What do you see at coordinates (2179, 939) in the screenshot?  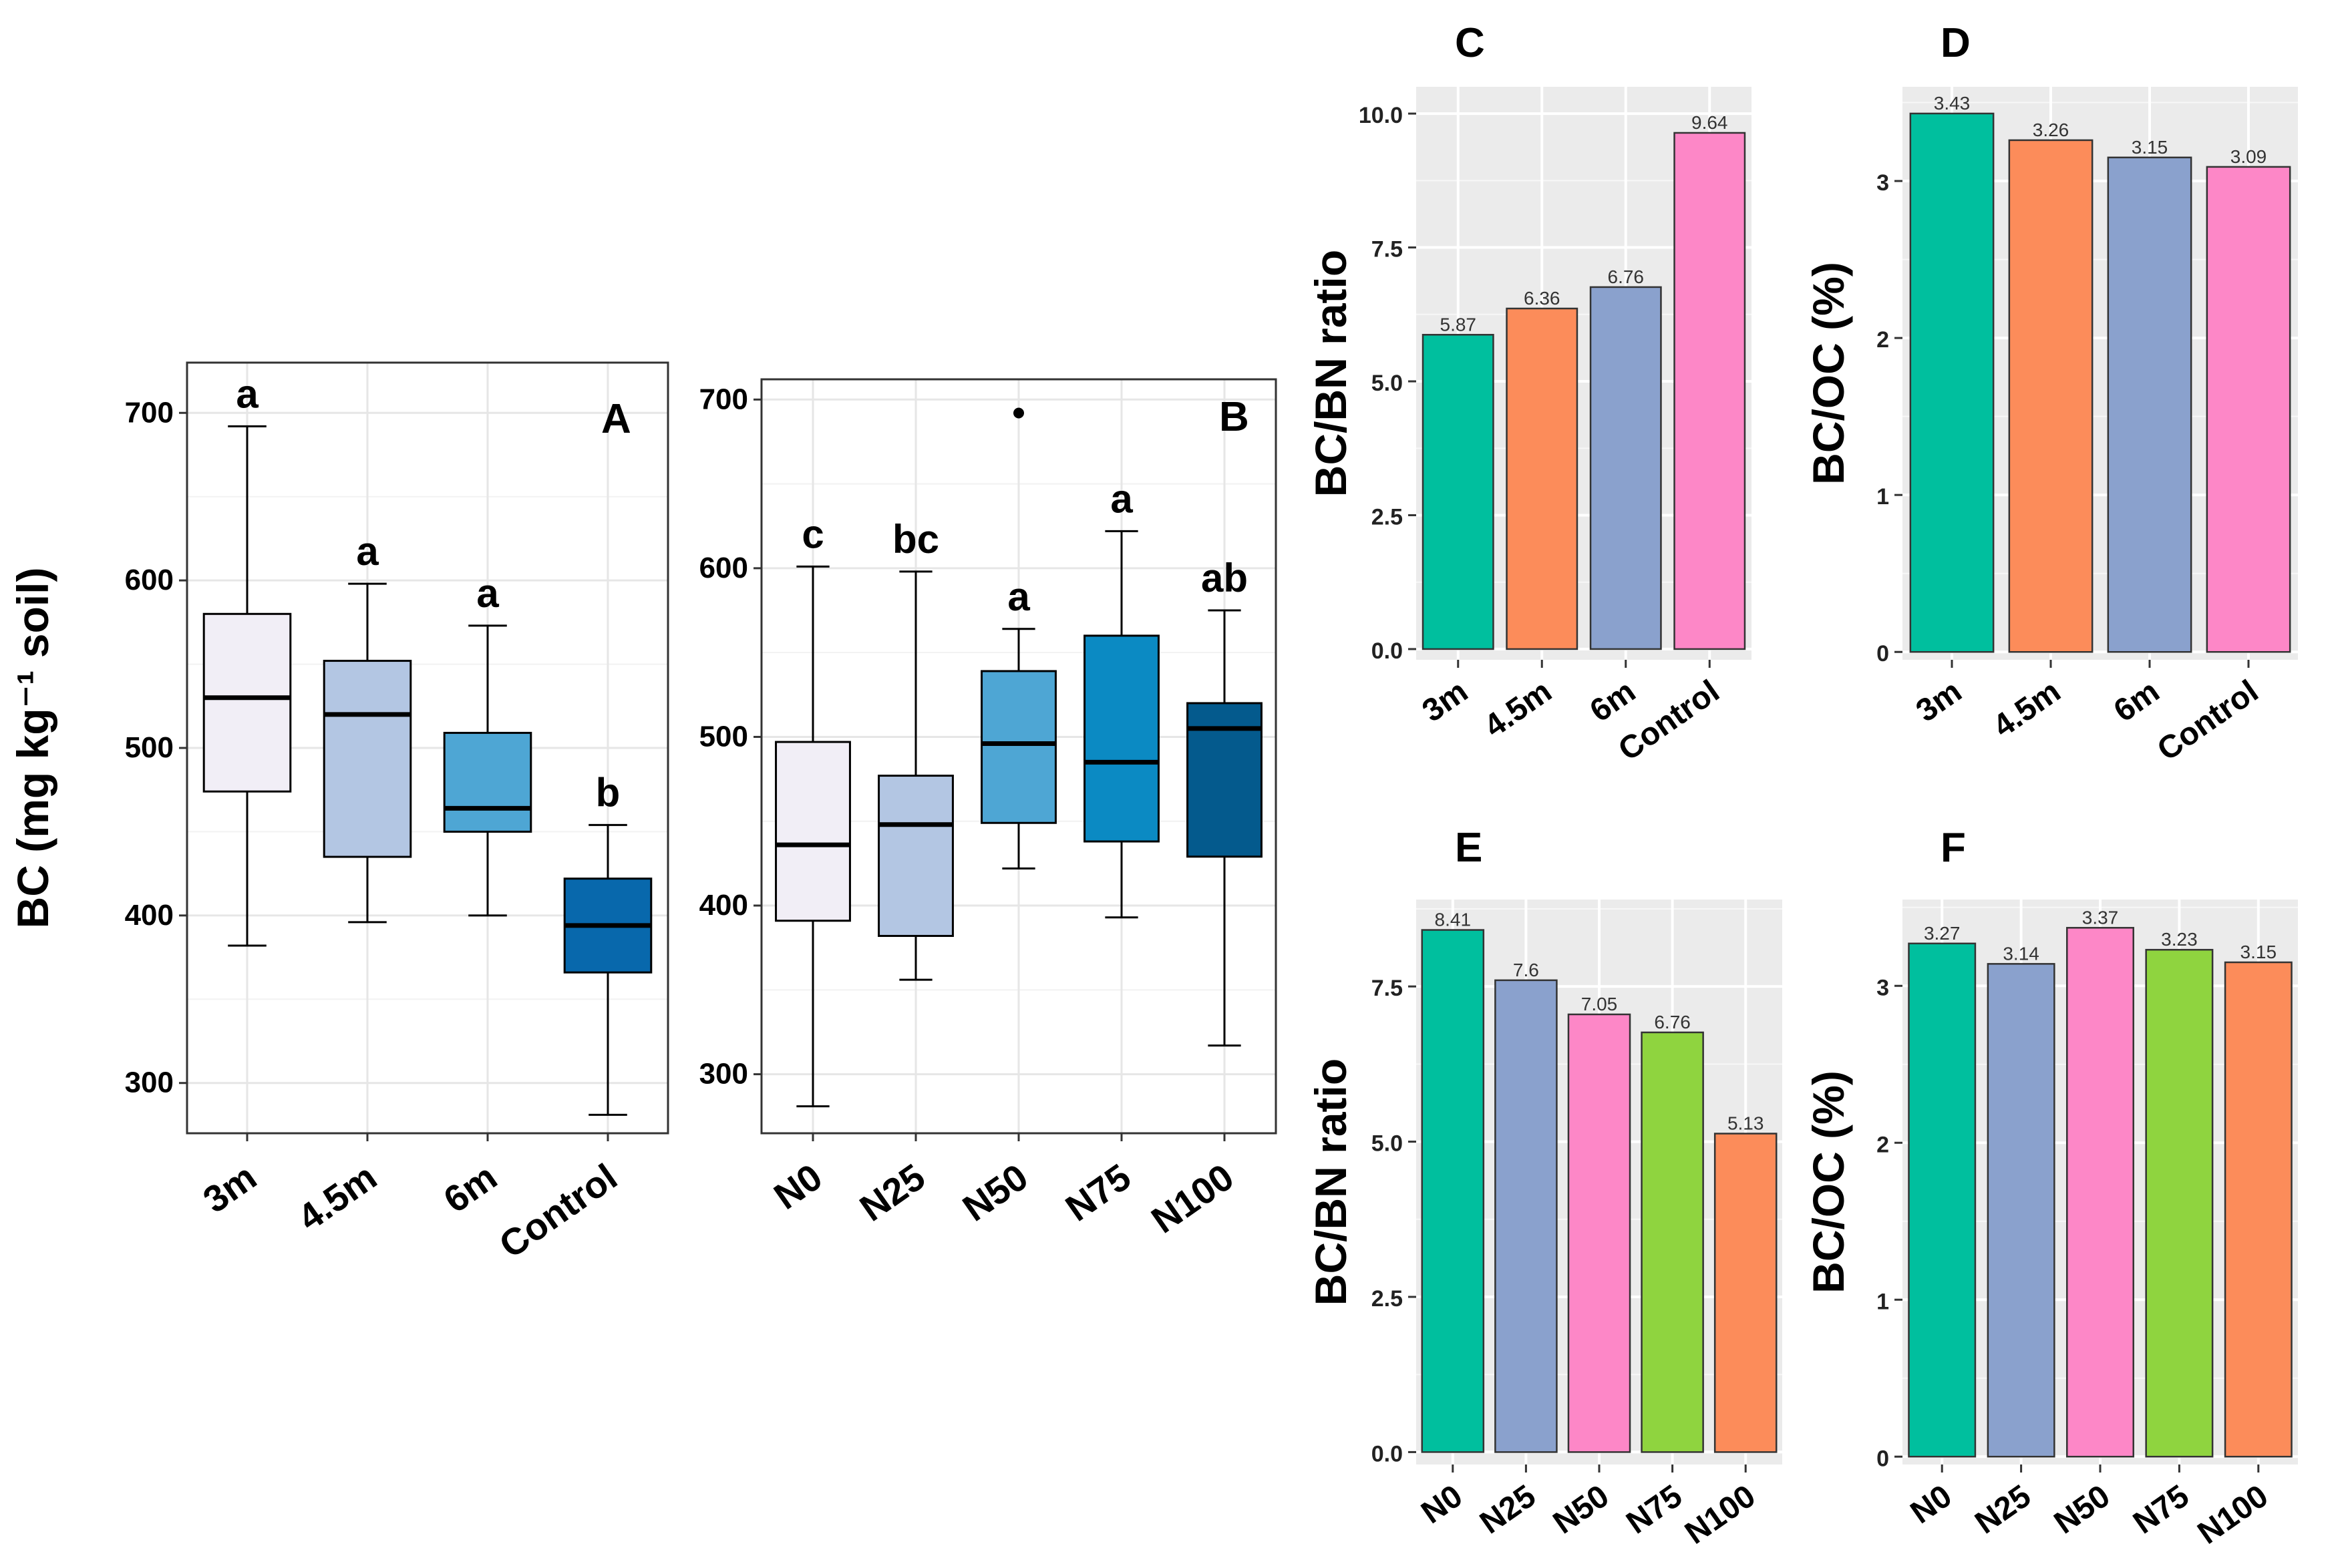 I see `bar-value-label: 3.23` at bounding box center [2179, 939].